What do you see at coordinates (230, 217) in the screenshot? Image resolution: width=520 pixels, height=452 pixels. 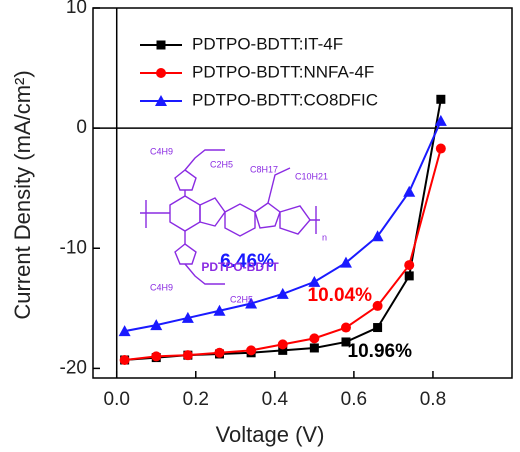 I see `inset-structure` at bounding box center [230, 217].